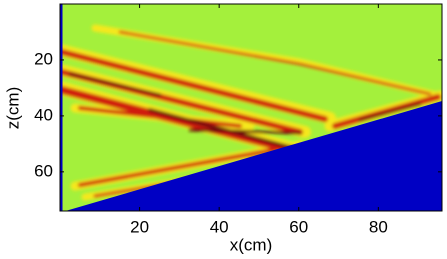 Image resolution: width=447 pixels, height=259 pixels. I want to click on x-tick-label: 80, so click(378, 226).